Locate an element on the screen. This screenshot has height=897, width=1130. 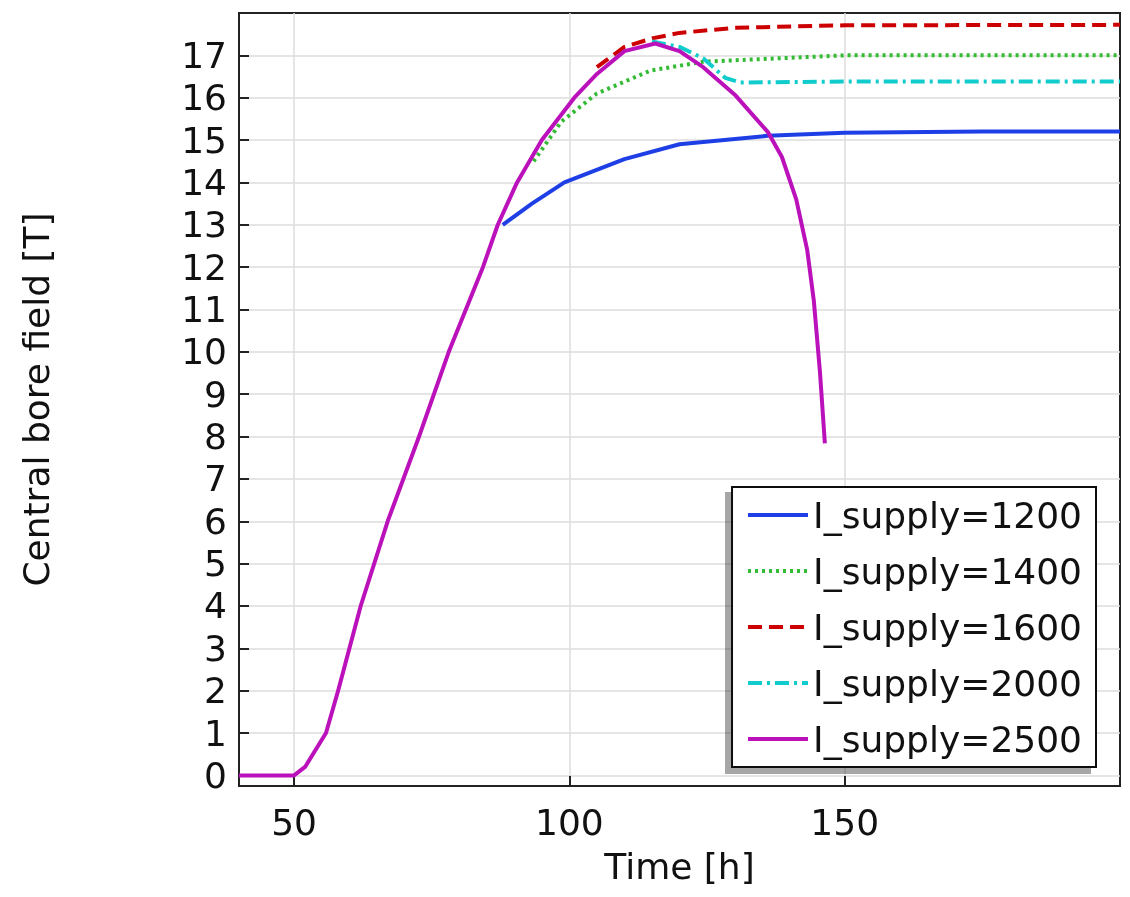
x-tick-label: 50 is located at coordinates (294, 822).